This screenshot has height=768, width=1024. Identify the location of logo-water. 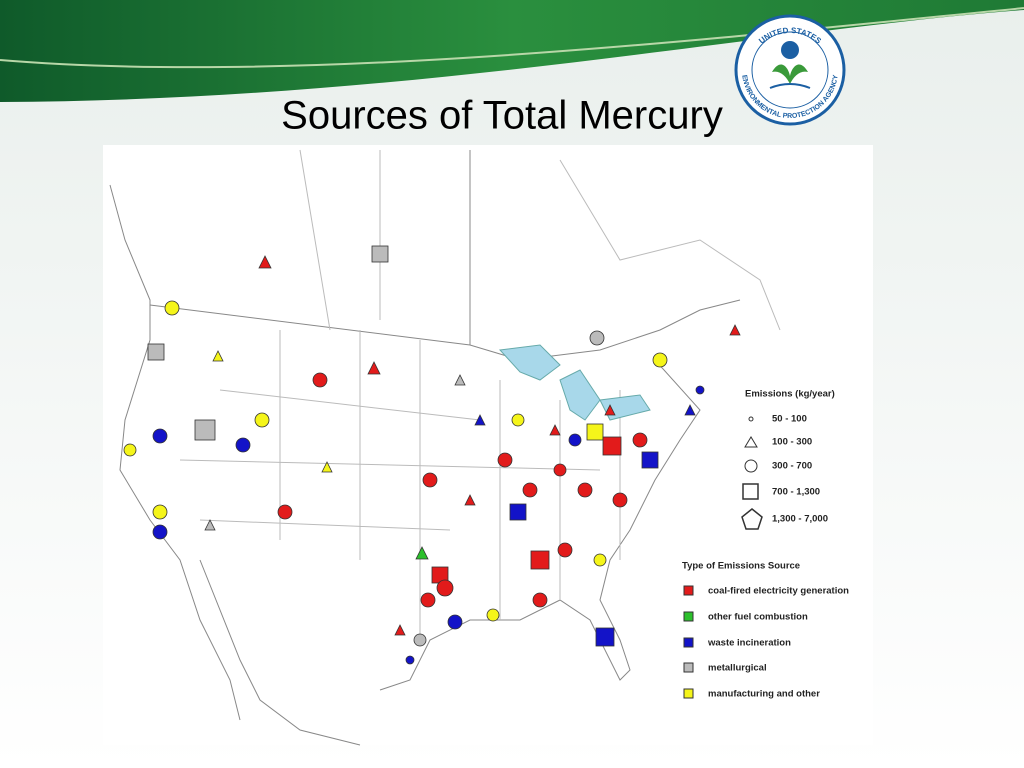
(790, 86).